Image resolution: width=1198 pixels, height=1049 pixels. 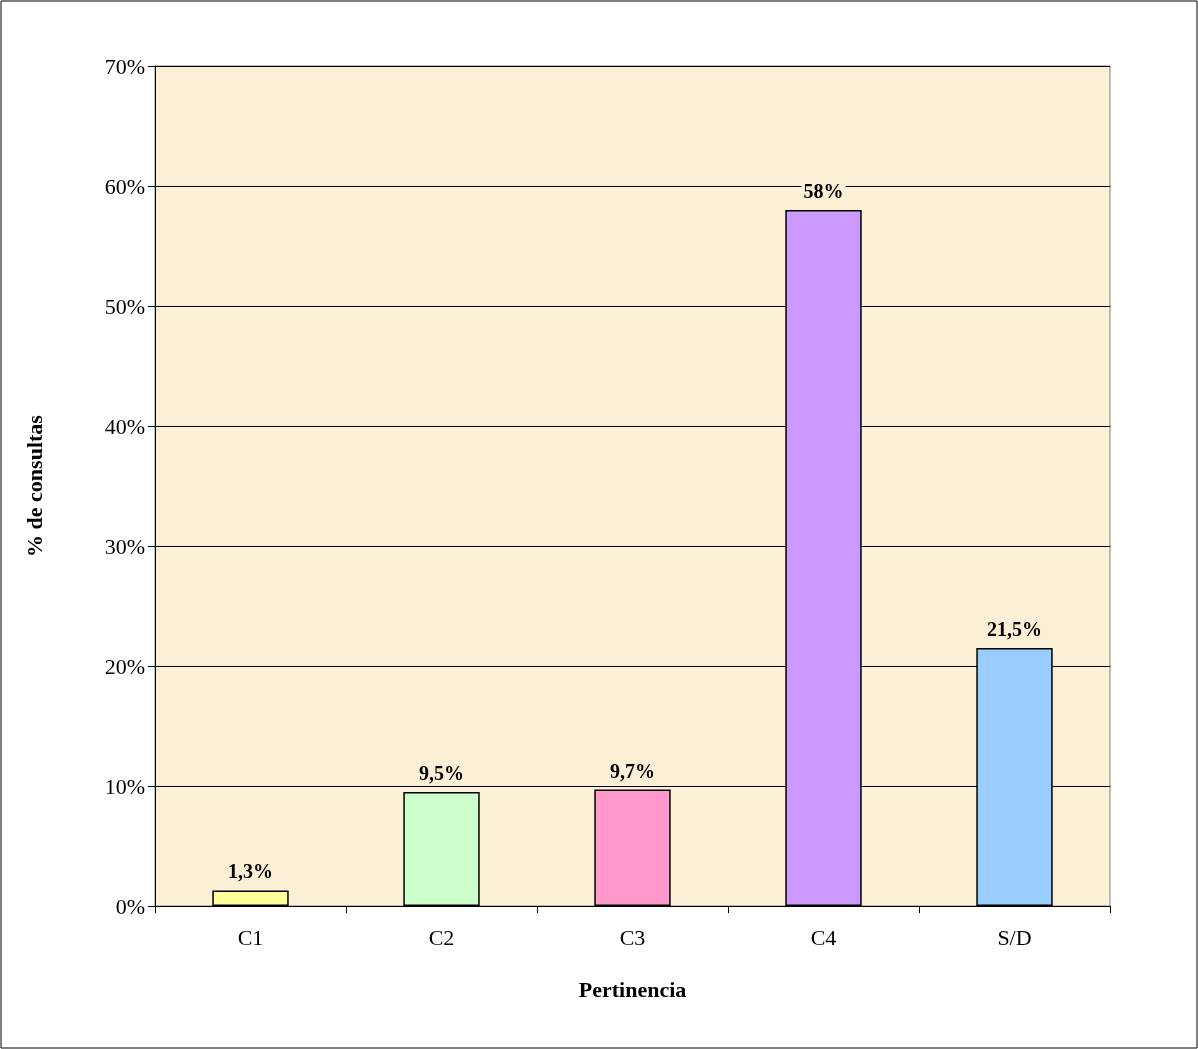 What do you see at coordinates (441, 773) in the screenshot?
I see `data-label: 9,5%` at bounding box center [441, 773].